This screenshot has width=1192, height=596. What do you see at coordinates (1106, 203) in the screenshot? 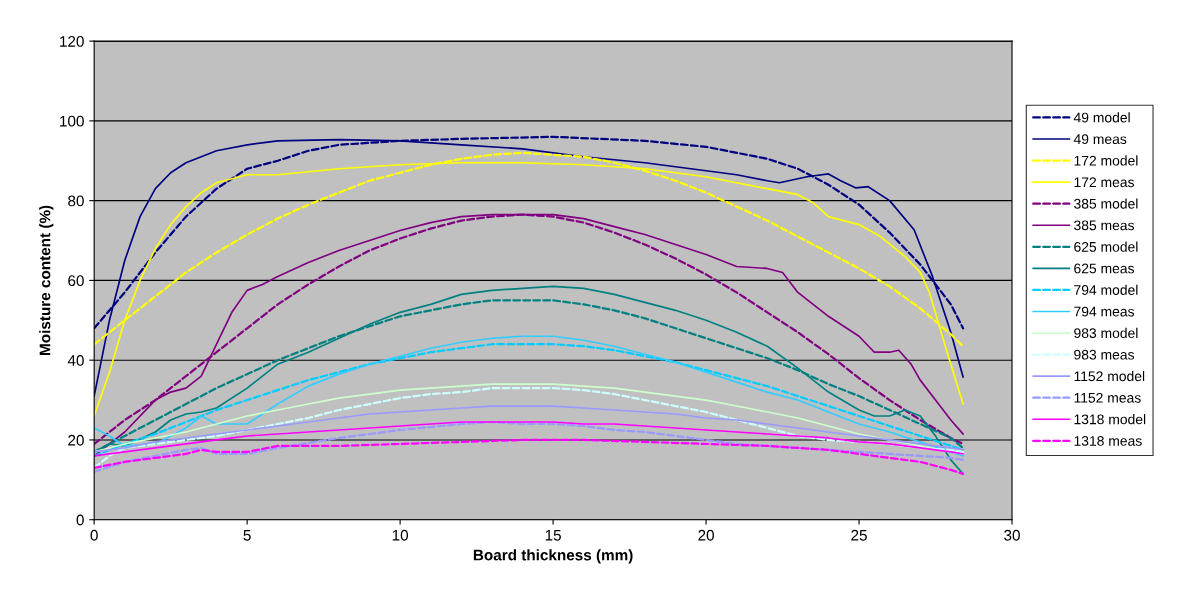
I see `legend-label: 385 model` at bounding box center [1106, 203].